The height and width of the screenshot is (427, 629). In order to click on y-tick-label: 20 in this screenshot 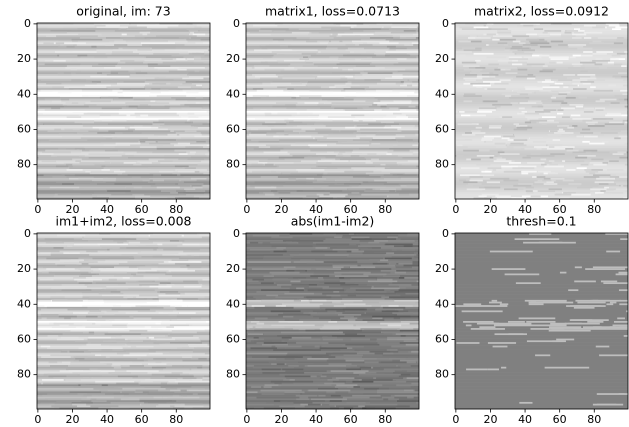, I will do `click(233, 268)`.